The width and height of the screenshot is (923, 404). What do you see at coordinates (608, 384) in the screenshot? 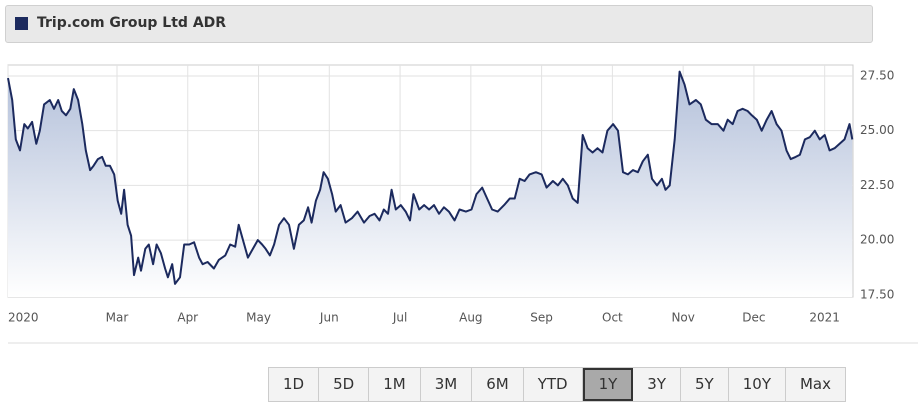
I see `range-button: 1Y` at bounding box center [608, 384].